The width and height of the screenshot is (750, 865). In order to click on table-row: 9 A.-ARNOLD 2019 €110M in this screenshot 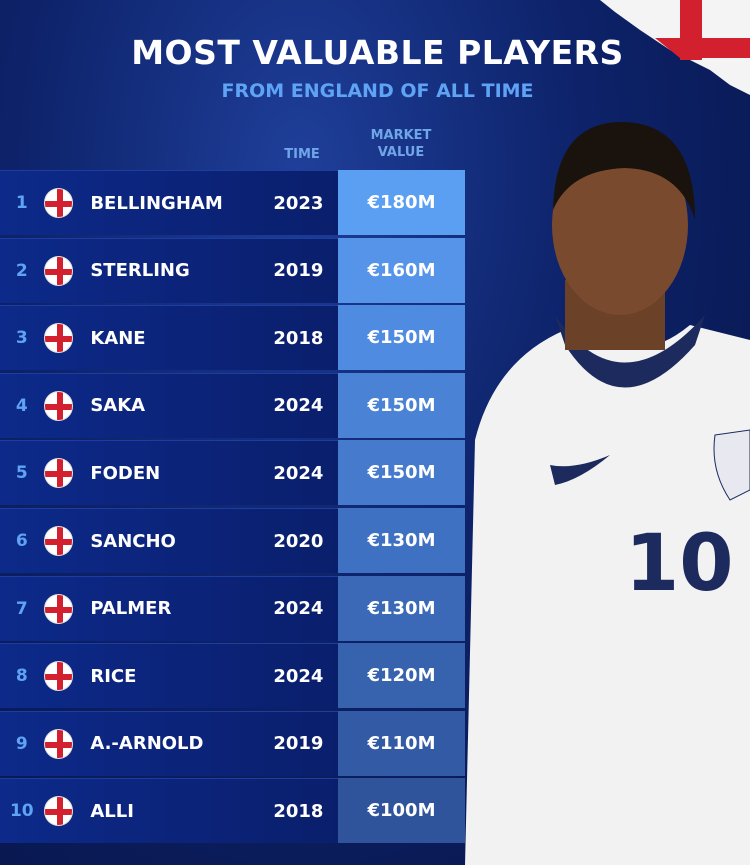, I will do `click(232, 743)`.